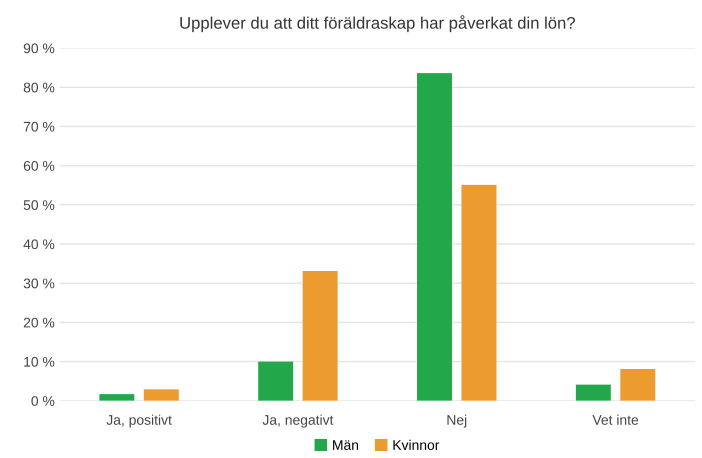 This screenshot has width=702, height=458. Describe the element at coordinates (39, 323) in the screenshot. I see `y-tick-label: 20 %` at that location.